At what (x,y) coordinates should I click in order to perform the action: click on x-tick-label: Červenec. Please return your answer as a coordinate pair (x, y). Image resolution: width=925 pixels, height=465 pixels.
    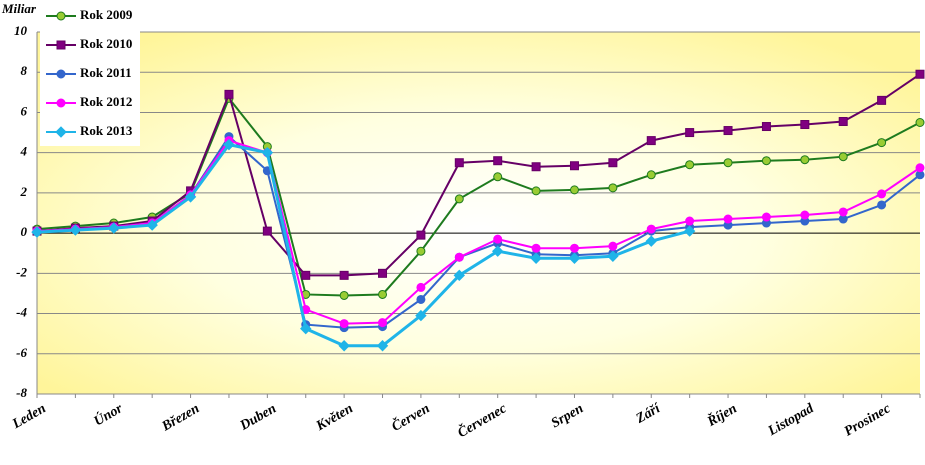
    Looking at the image, I should click on (482, 420).